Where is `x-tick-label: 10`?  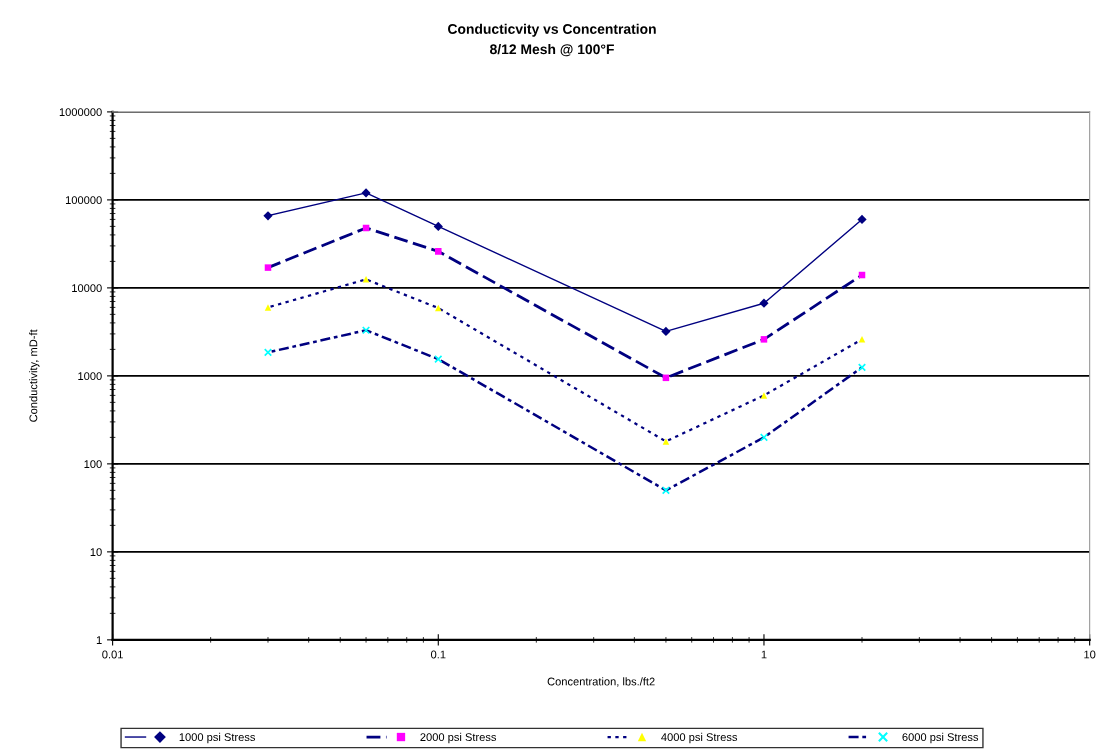 x-tick-label: 10 is located at coordinates (1090, 654).